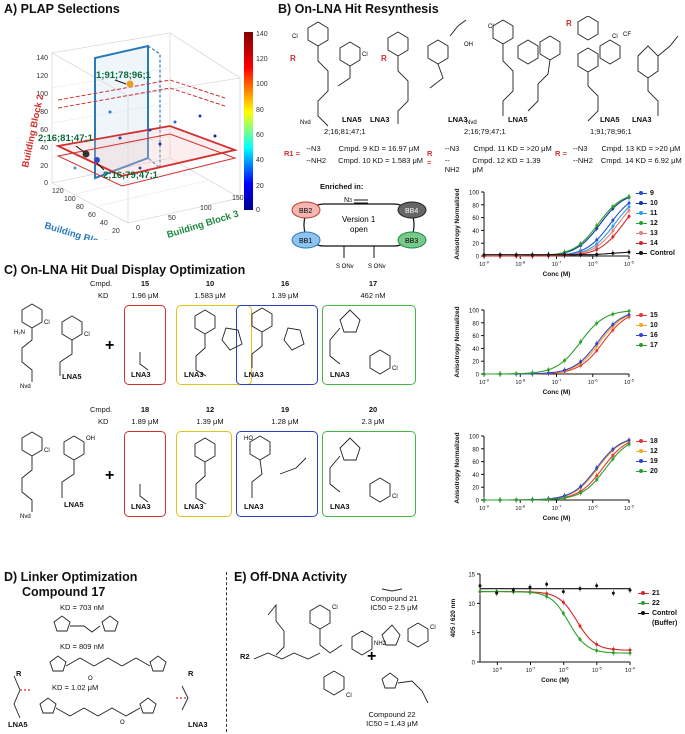 The height and width of the screenshot is (734, 685). Describe the element at coordinates (475, 245) in the screenshot. I see `y-tick-label: 20` at that location.